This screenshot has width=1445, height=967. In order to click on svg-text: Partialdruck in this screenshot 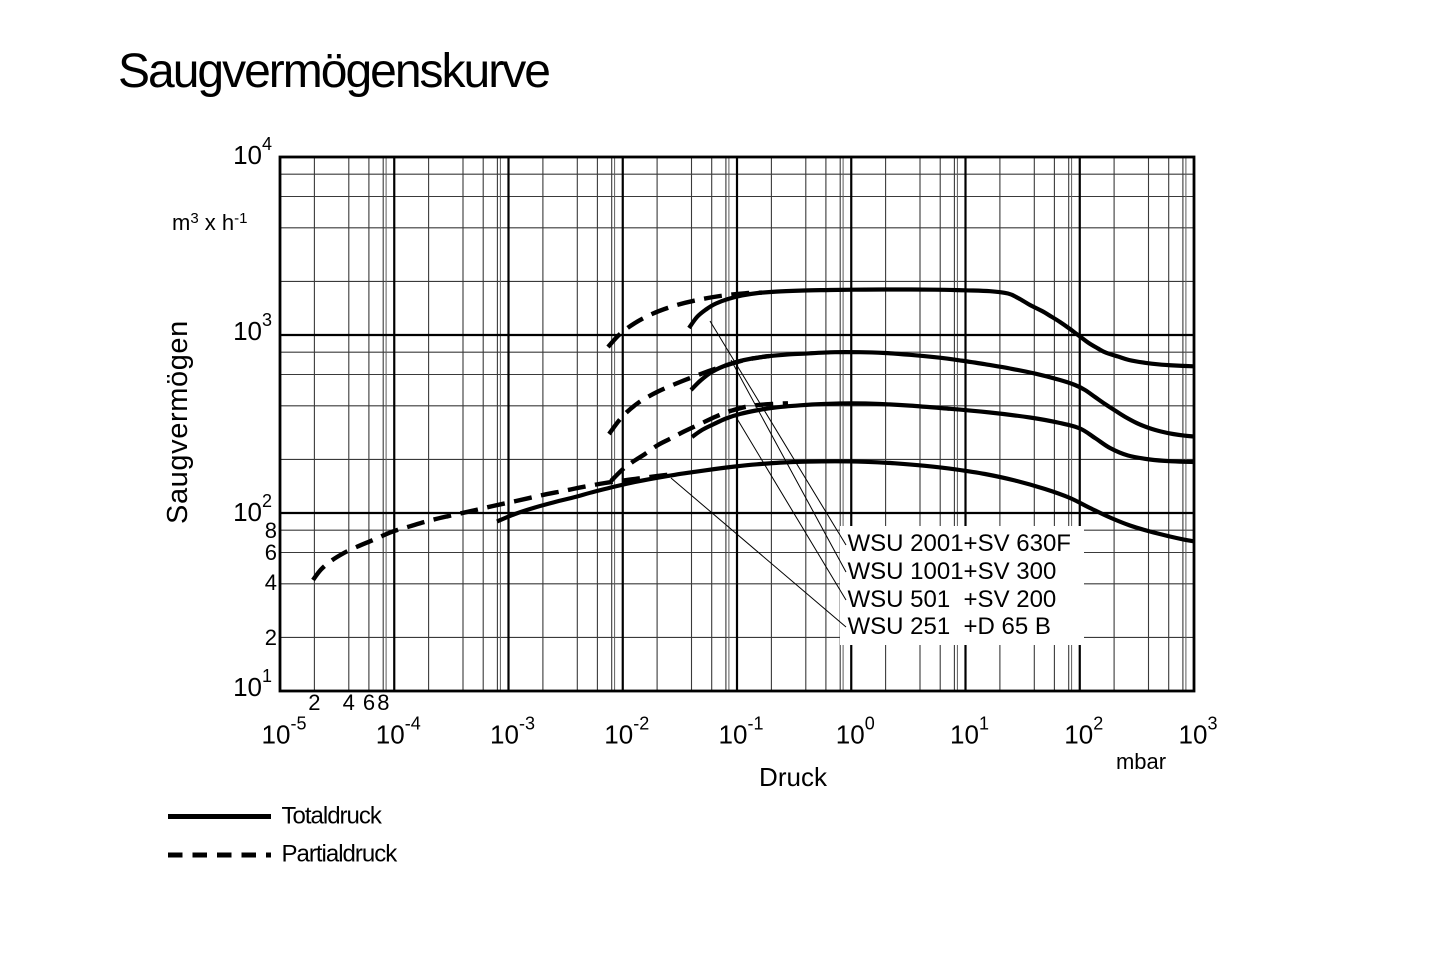, I will do `click(340, 854)`.